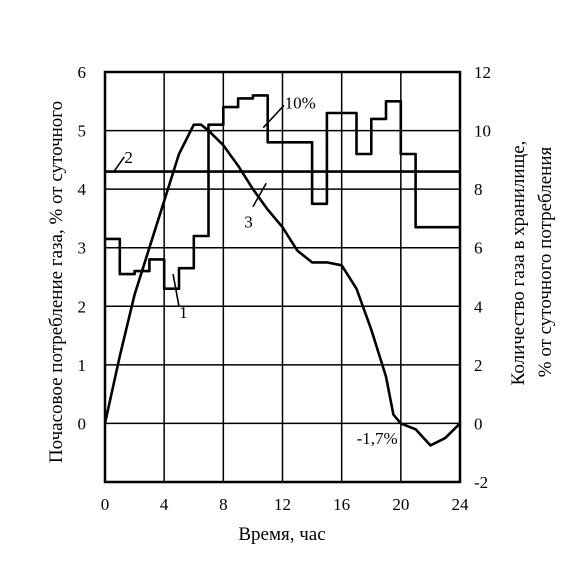 The height and width of the screenshot is (576, 566). Describe the element at coordinates (518, 263) in the screenshot. I see `y-right-axis-title-line1: Количество газа в хранилище,` at that location.